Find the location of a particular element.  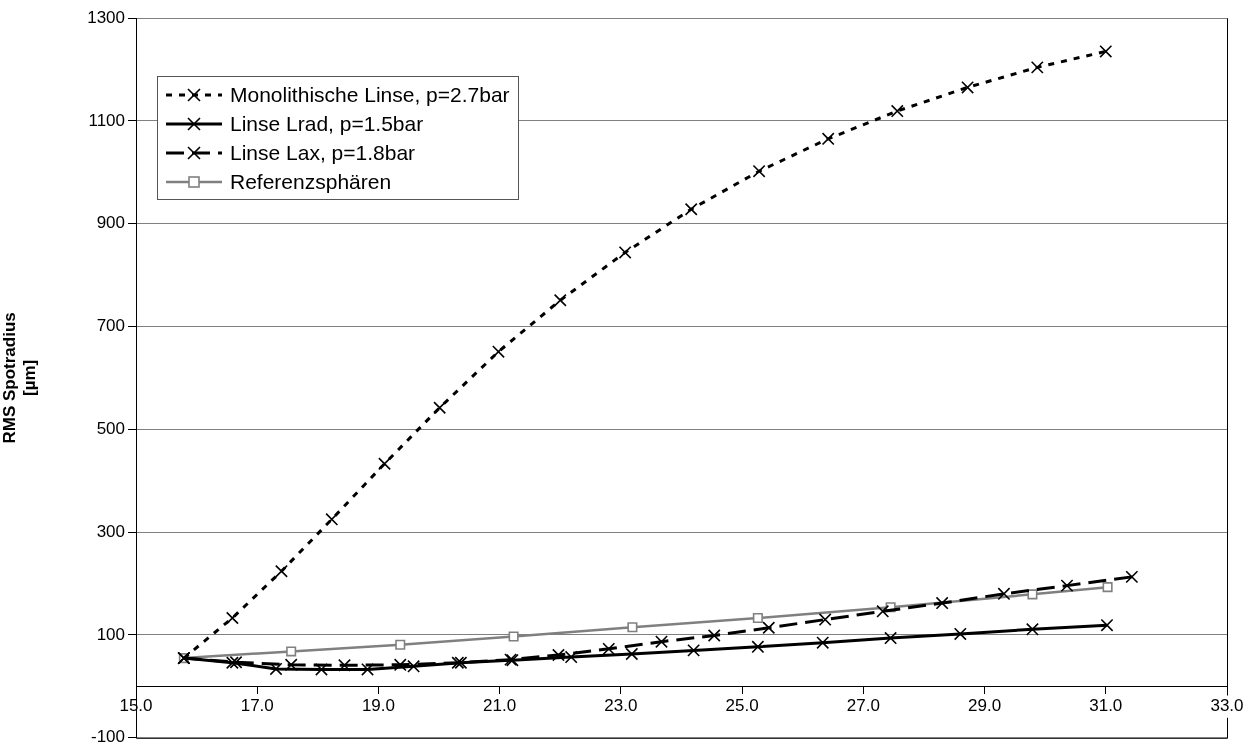

y-tick-label: -100 is located at coordinates (107, 737).